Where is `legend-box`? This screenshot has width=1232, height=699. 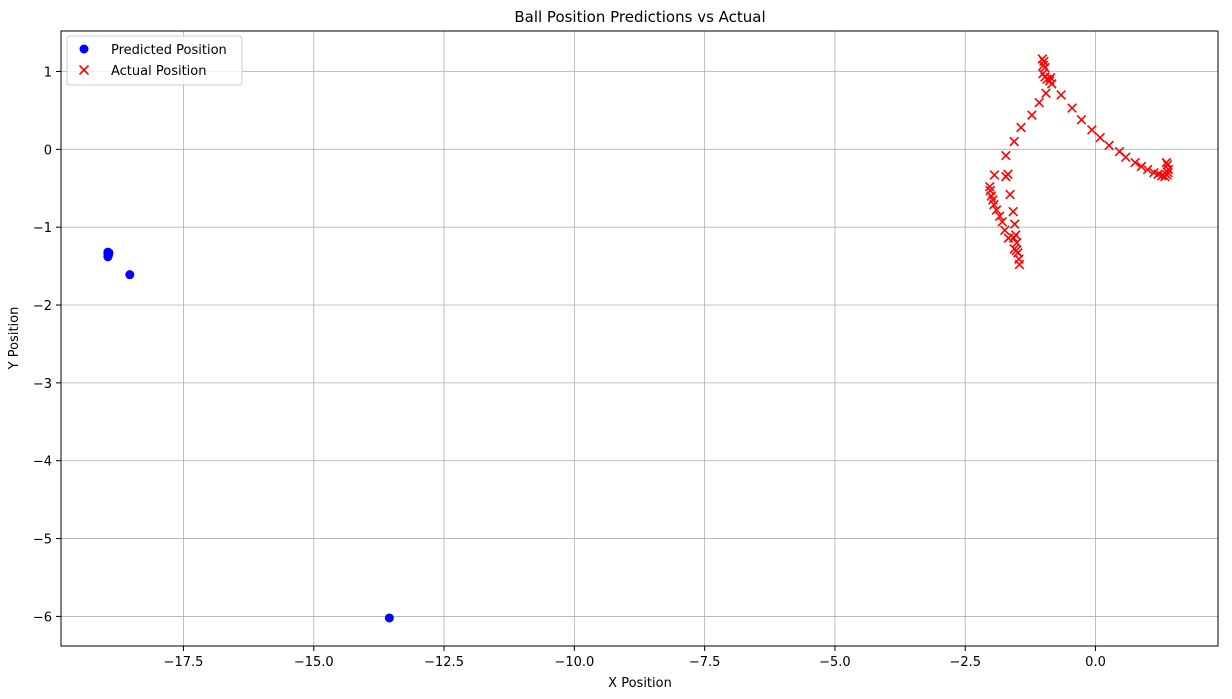
legend-box is located at coordinates (154, 60).